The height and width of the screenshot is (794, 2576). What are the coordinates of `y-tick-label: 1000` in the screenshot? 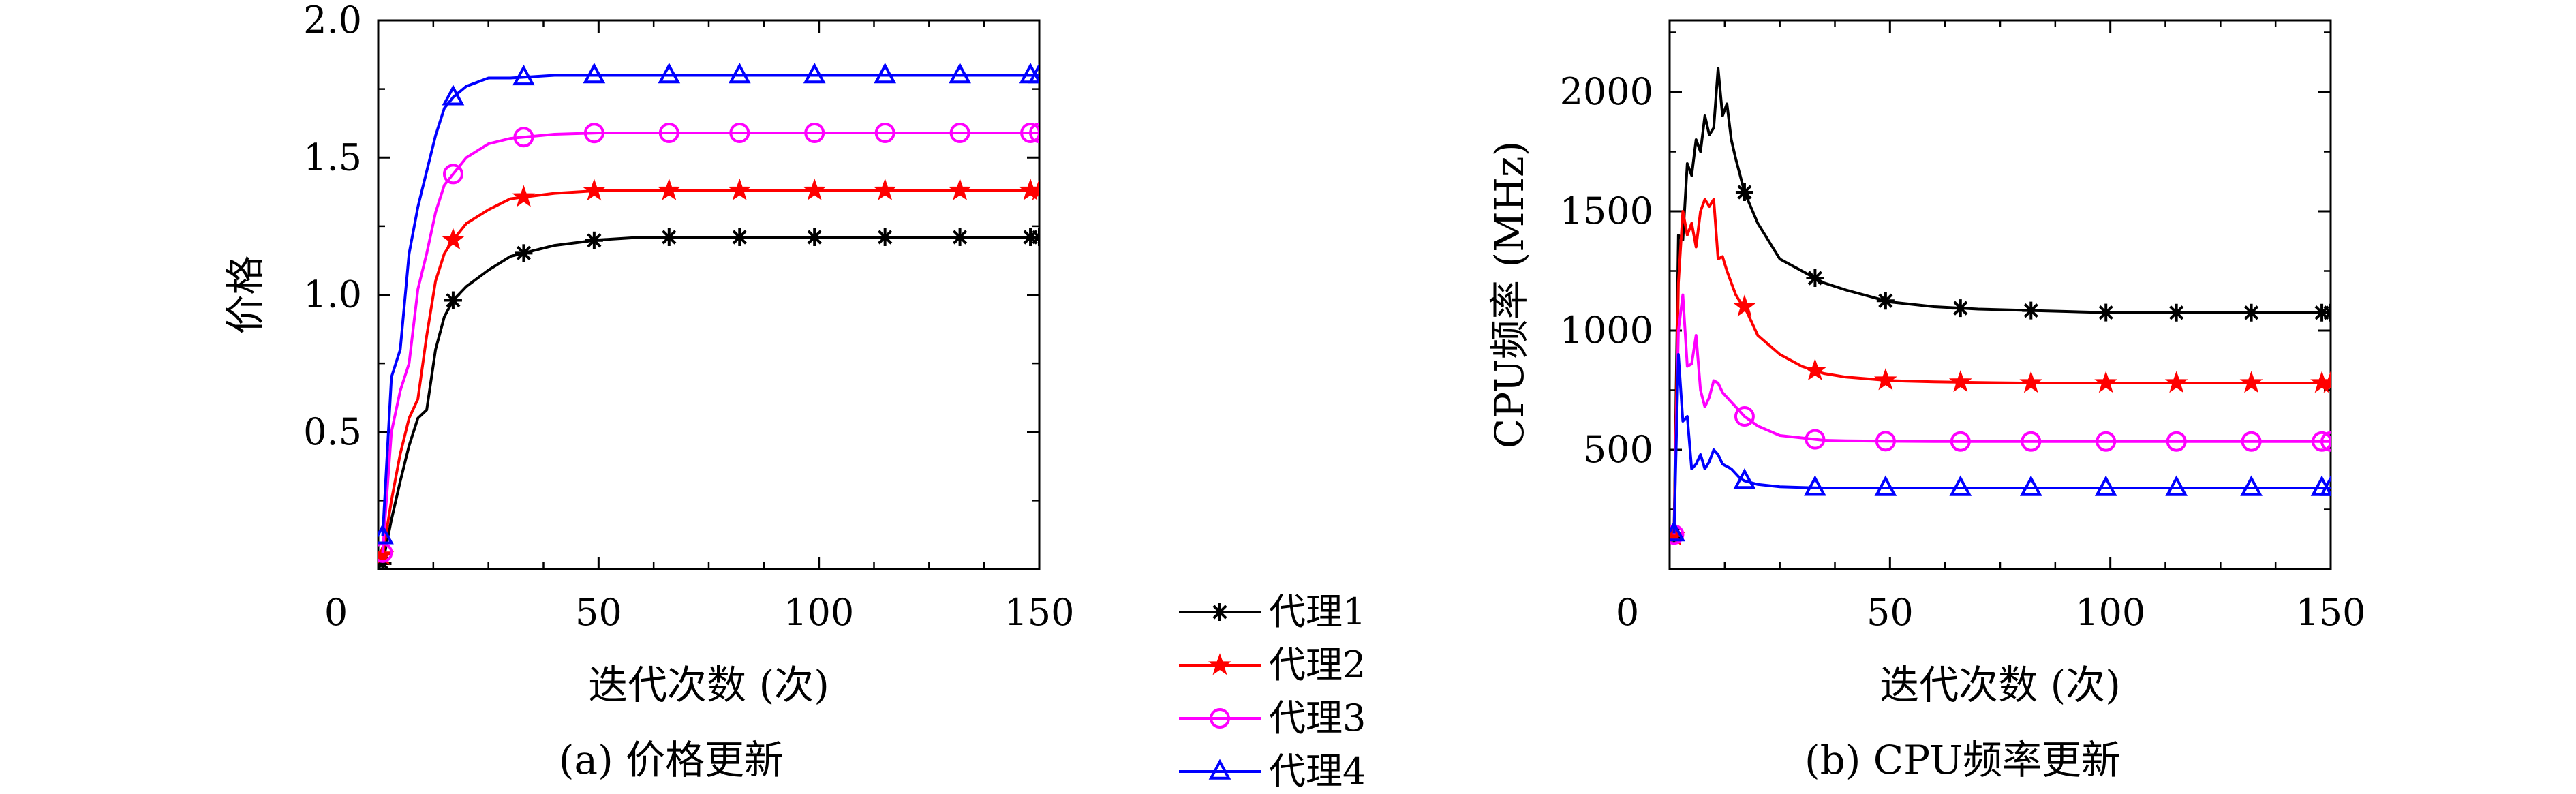 It's located at (1606, 330).